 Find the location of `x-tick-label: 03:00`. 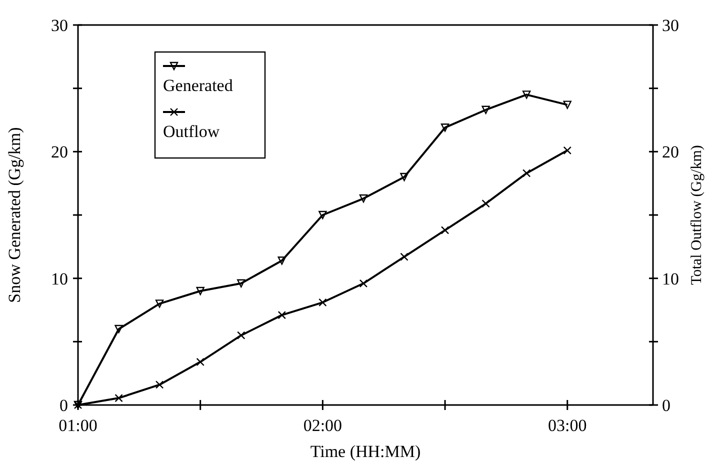

x-tick-label: 03:00 is located at coordinates (567, 425).